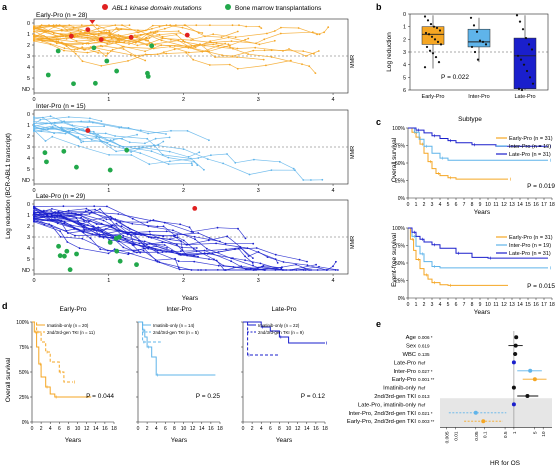  What do you see at coordinates (552, 305) in the screenshot?
I see `x-tick-label: 18` at bounding box center [552, 305].